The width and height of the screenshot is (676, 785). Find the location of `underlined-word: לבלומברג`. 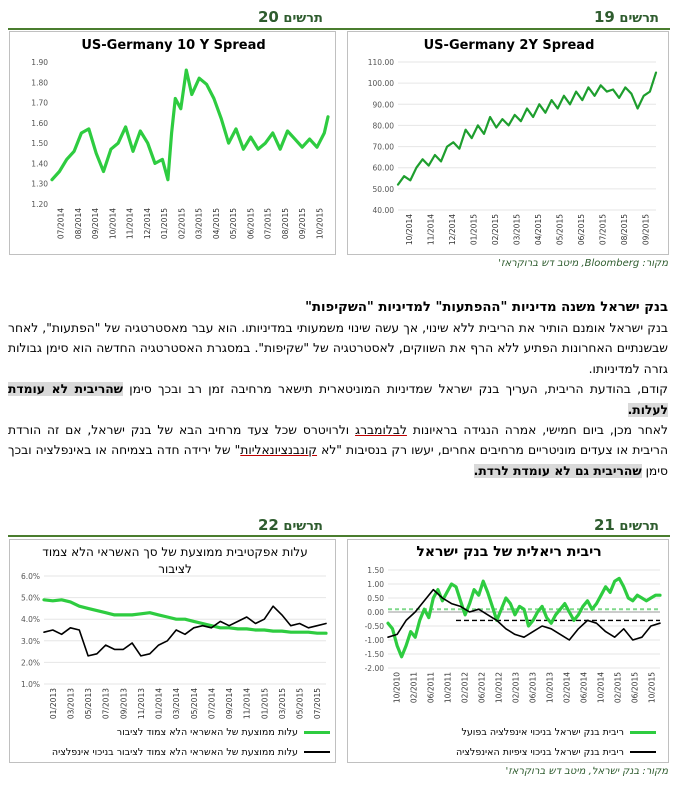

underlined-word: לבלומברג is located at coordinates (381, 430).